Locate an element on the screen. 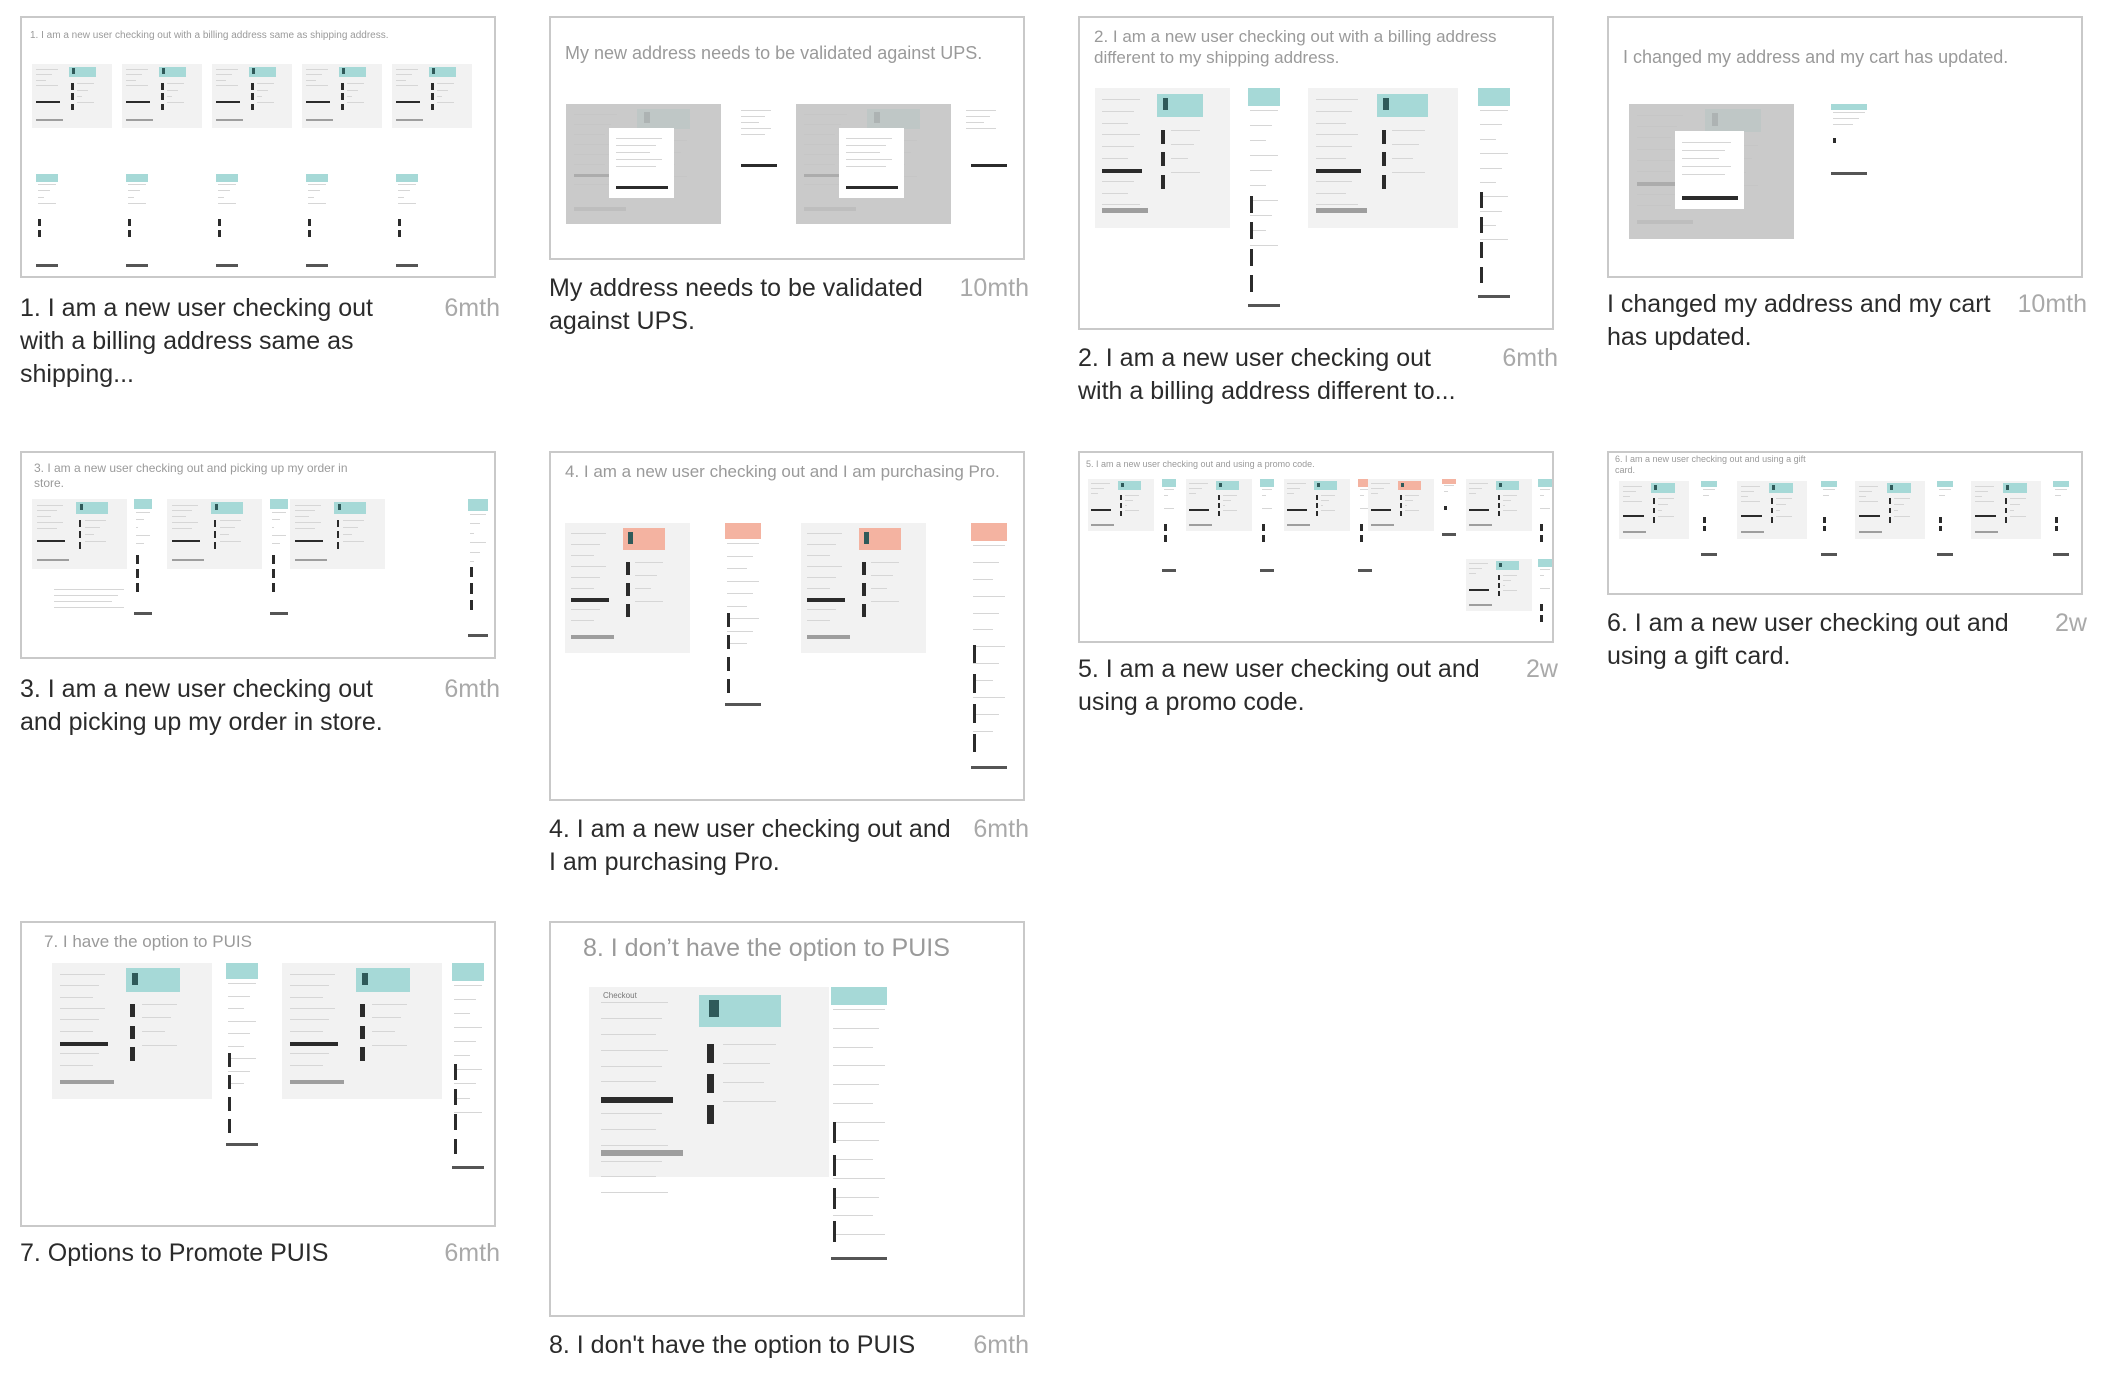 The image size is (2108, 1376). annotation-note is located at coordinates (89, 604).